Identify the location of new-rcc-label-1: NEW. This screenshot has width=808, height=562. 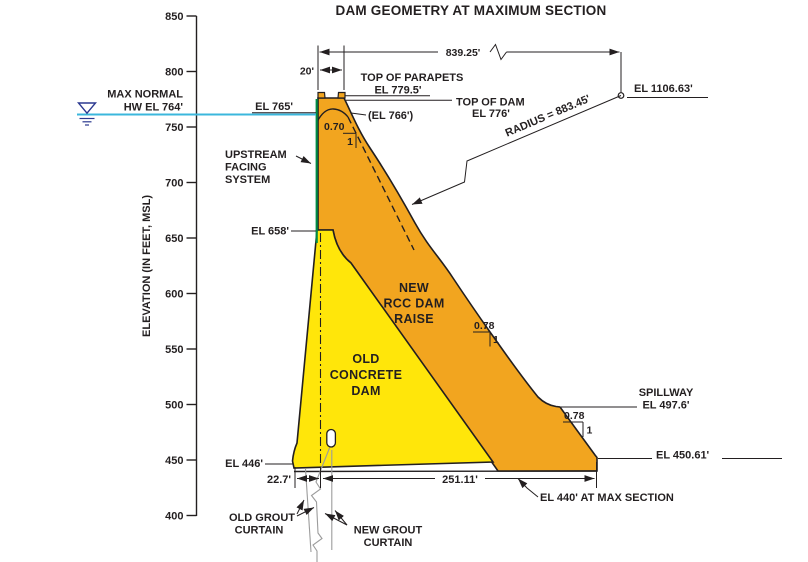
(414, 288).